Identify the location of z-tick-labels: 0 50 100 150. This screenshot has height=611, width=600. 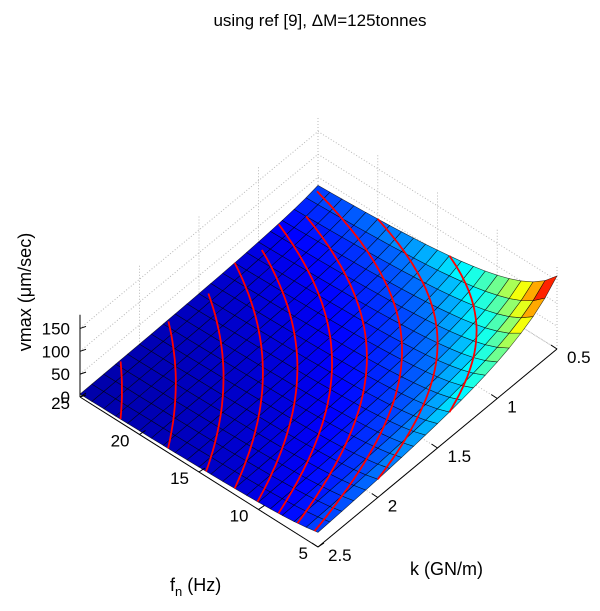
(64, 363).